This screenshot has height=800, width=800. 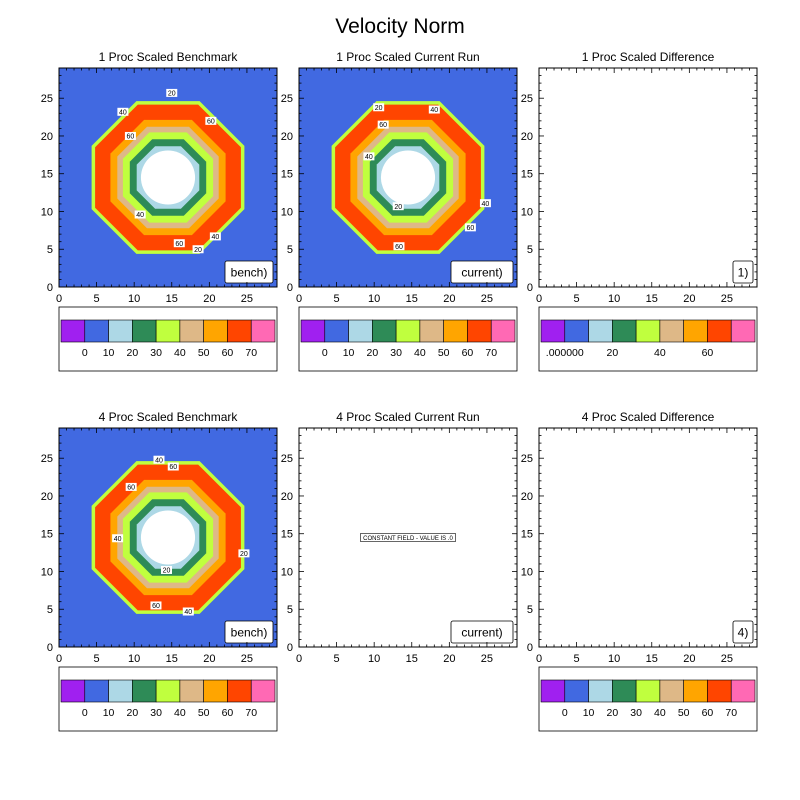 I want to click on colorbar: 0 10 20 30 40 50 60 70, so click(x=168, y=339).